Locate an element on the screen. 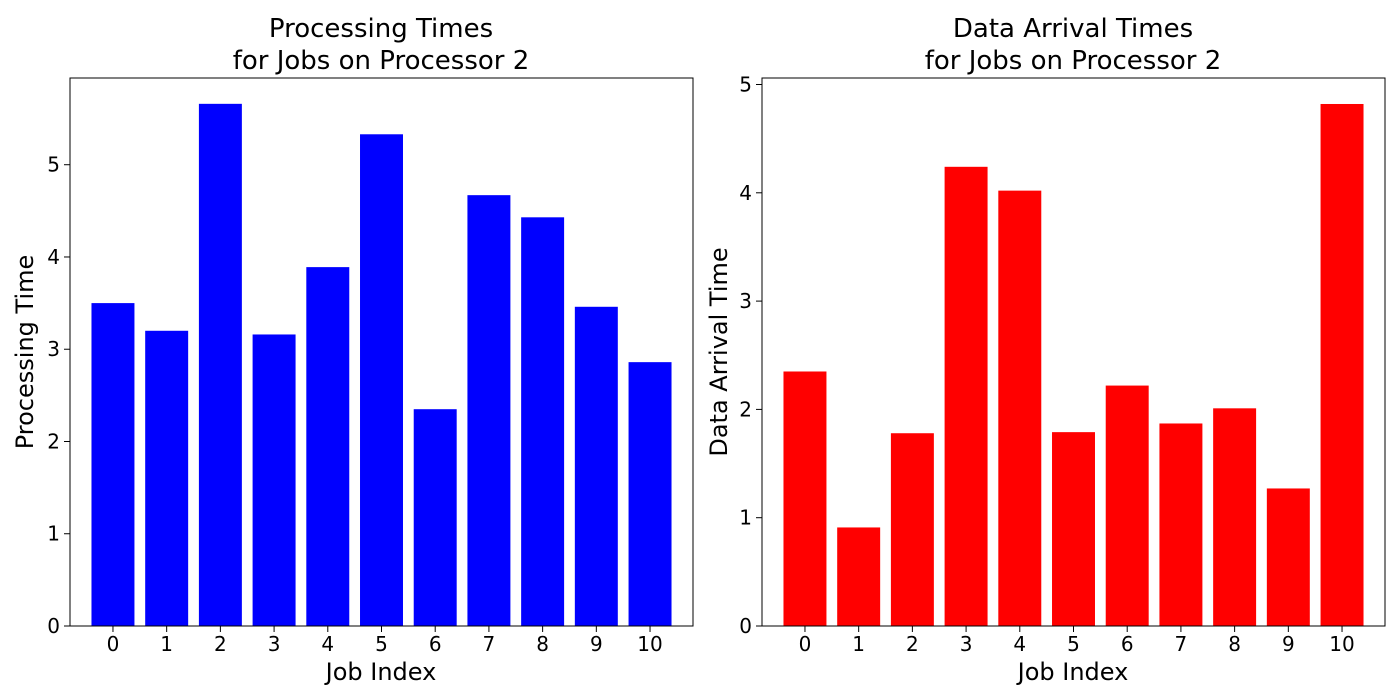 Image resolution: width=1400 pixels, height=700 pixels. y-axis-label: Data Arrival Time is located at coordinates (719, 351).